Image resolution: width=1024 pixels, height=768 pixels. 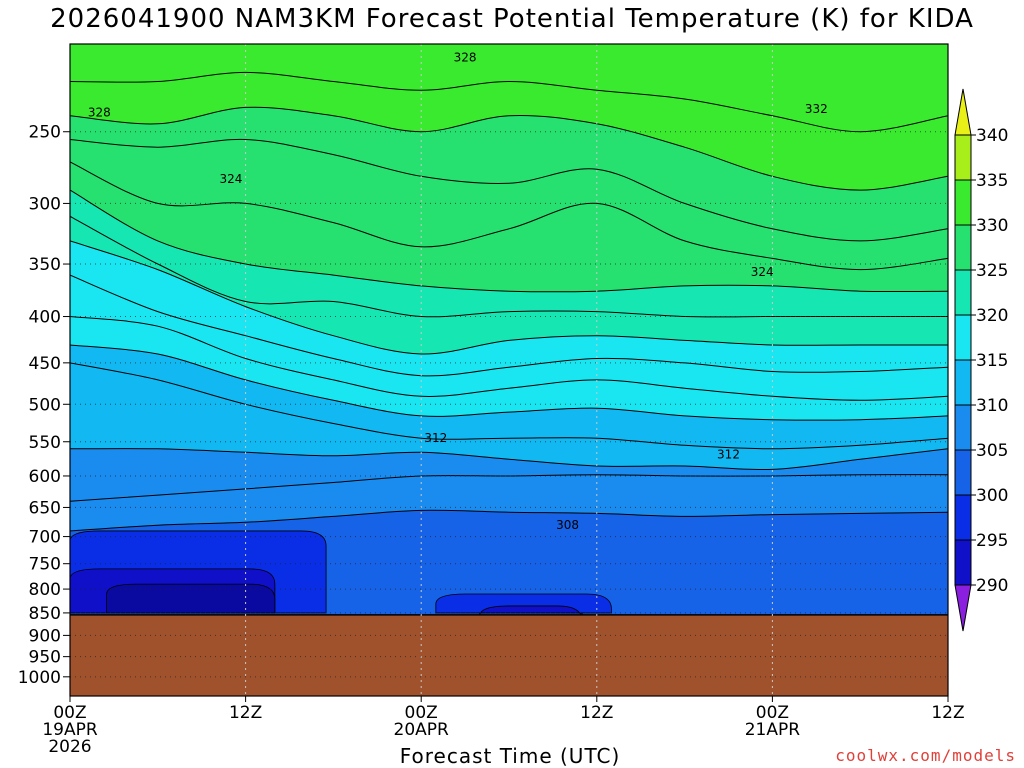 I want to click on colorbar-label: 325, so click(x=992, y=271).